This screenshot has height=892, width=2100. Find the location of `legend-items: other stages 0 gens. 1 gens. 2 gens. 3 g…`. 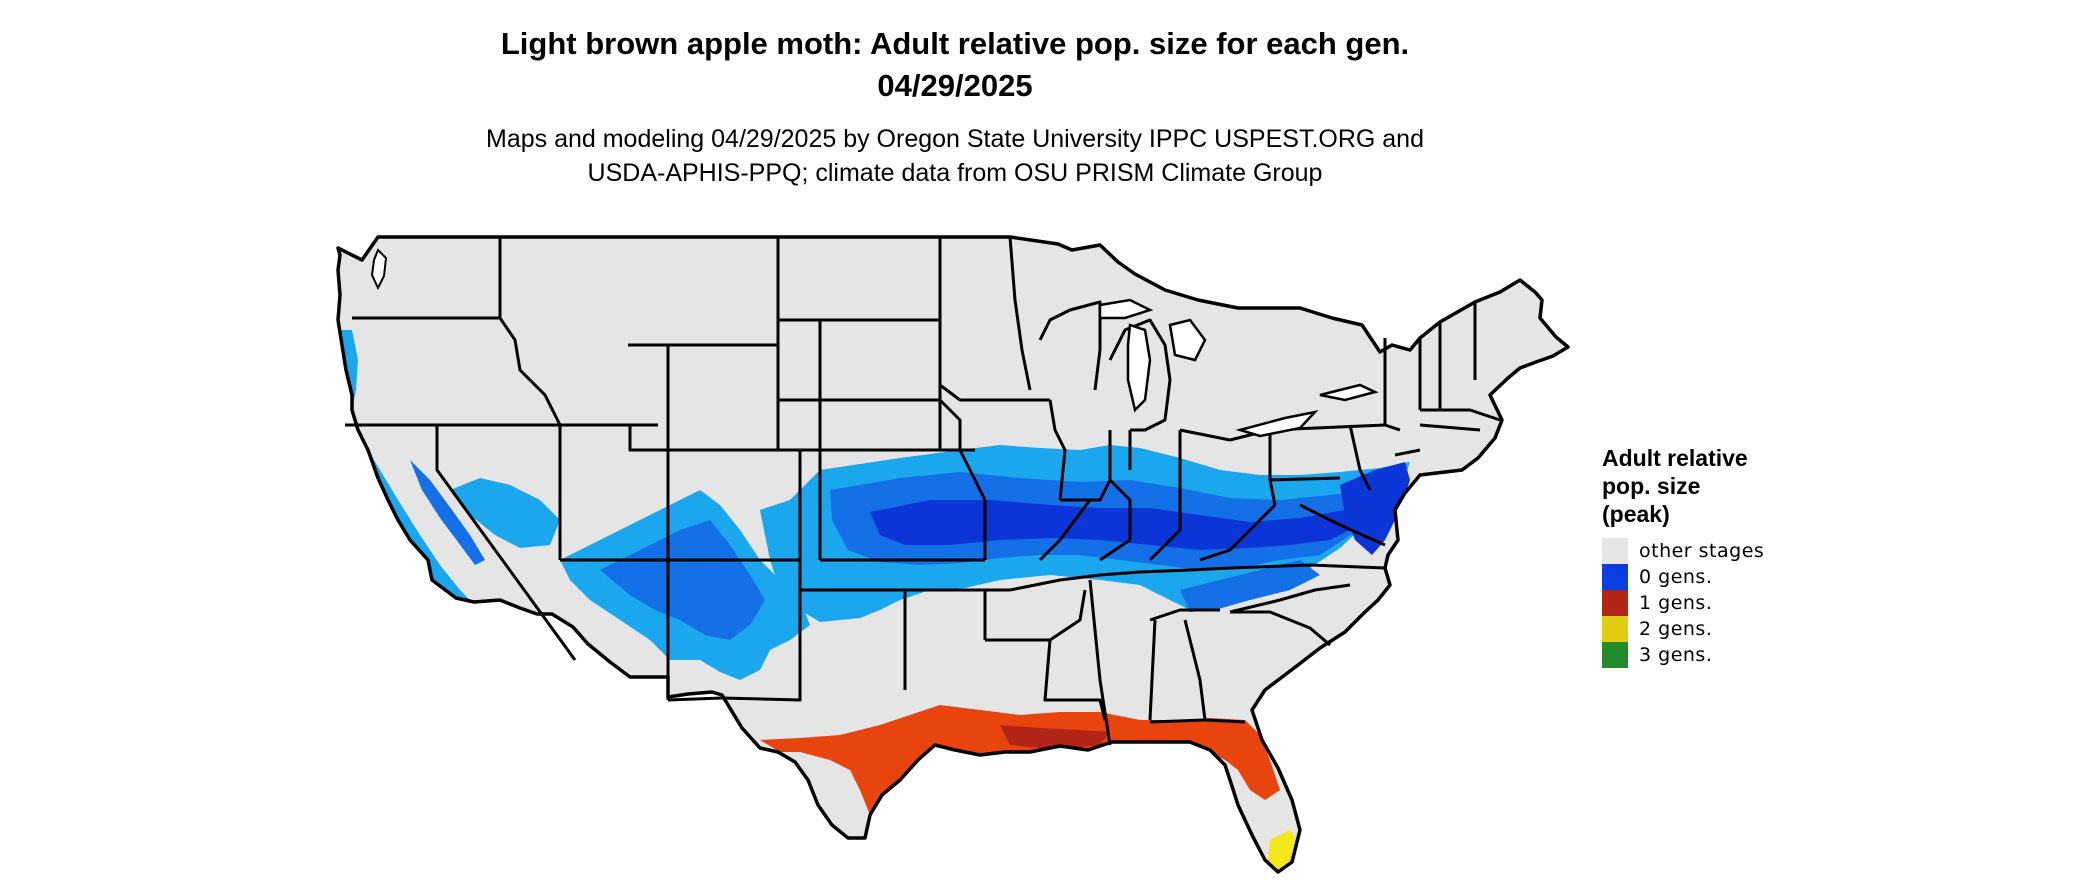

legend-items: other stages 0 gens. 1 gens. 2 gens. 3 g… is located at coordinates (1752, 603).